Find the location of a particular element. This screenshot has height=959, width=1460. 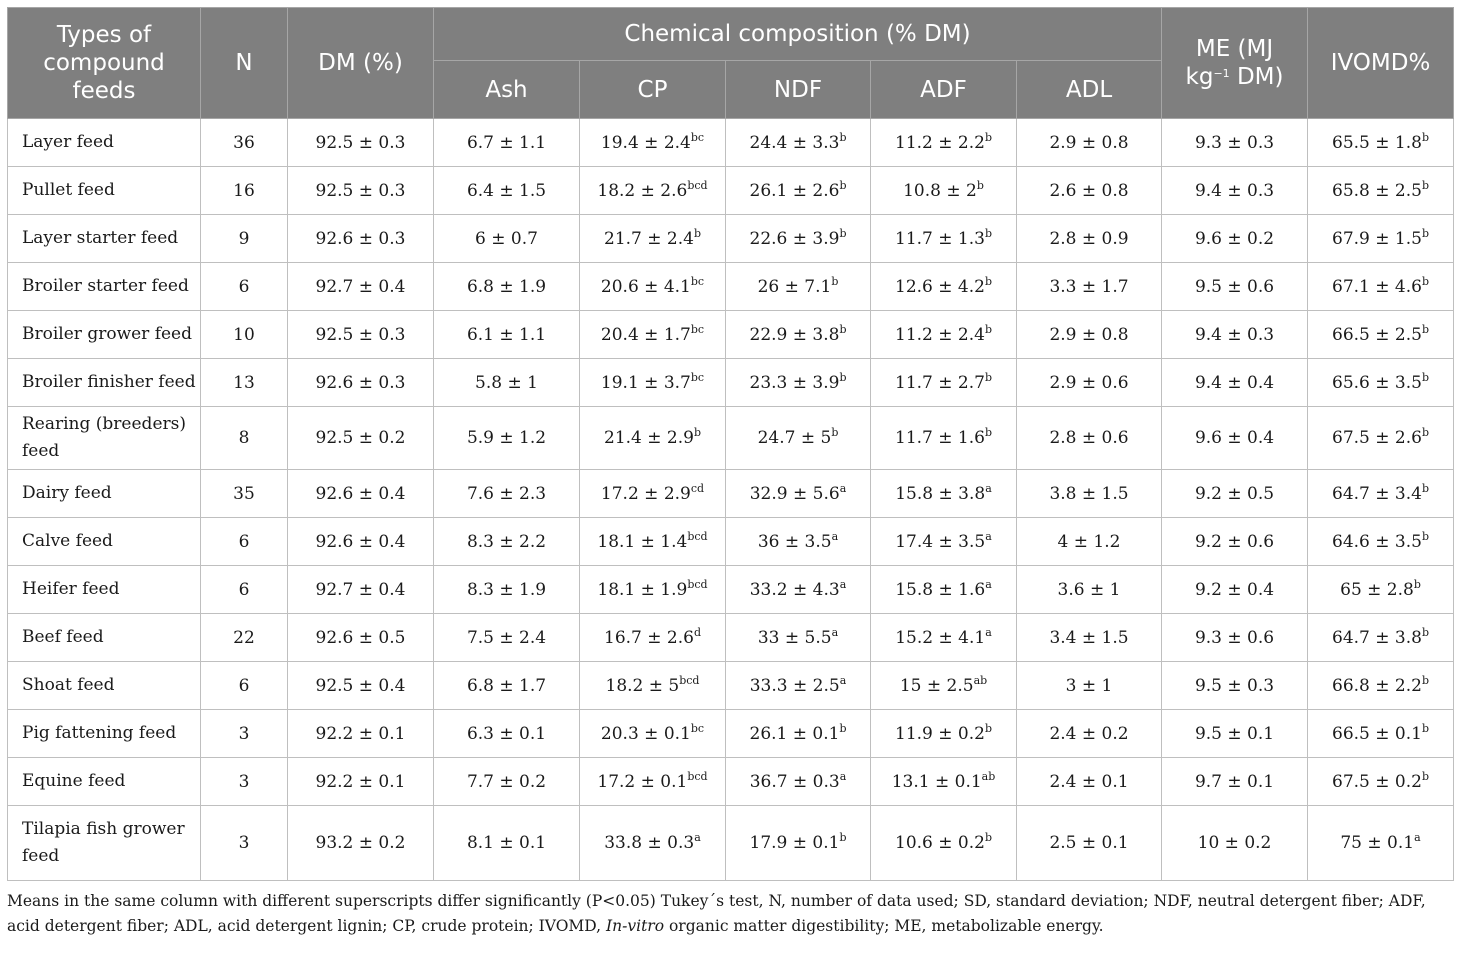

cell-name: Pullet feed is located at coordinates (104, 190).